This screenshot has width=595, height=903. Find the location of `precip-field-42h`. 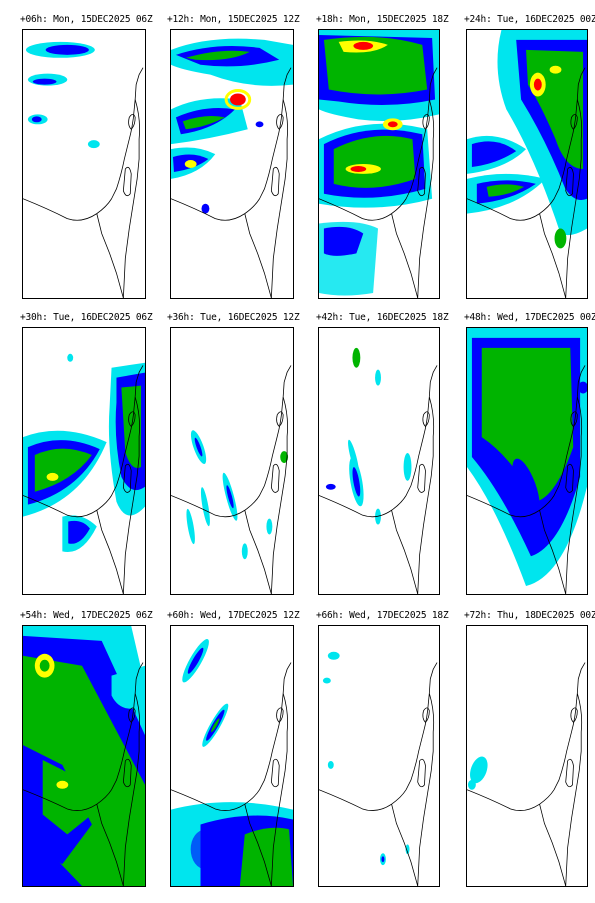

precip-field-42h is located at coordinates (368, 436).